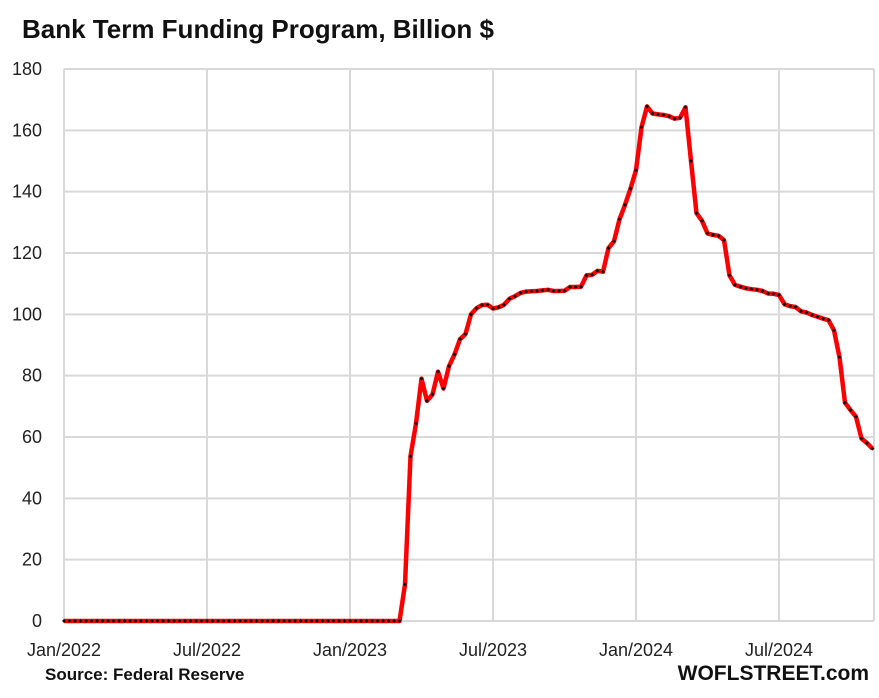  I want to click on brand-watermark: WOFLSTREET.com, so click(773, 673).